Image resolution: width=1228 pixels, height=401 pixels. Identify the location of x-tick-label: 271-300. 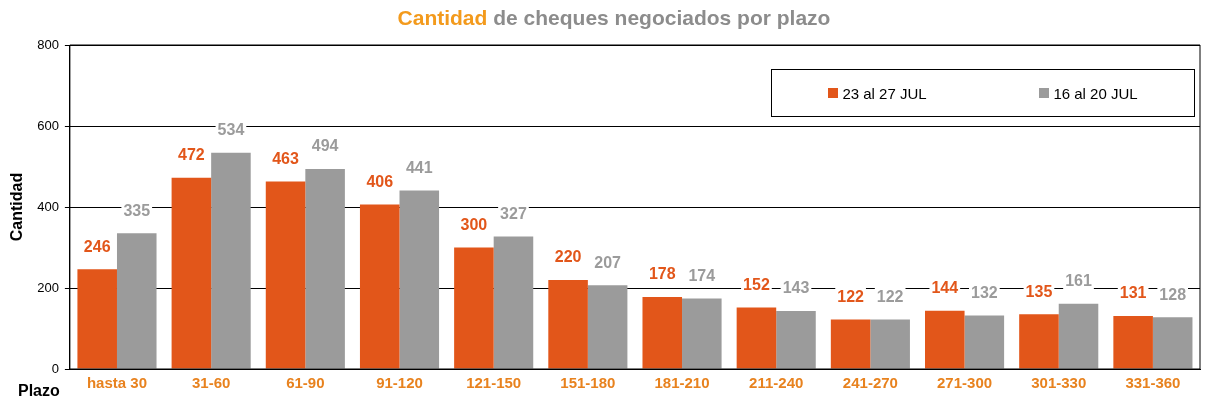
(965, 383).